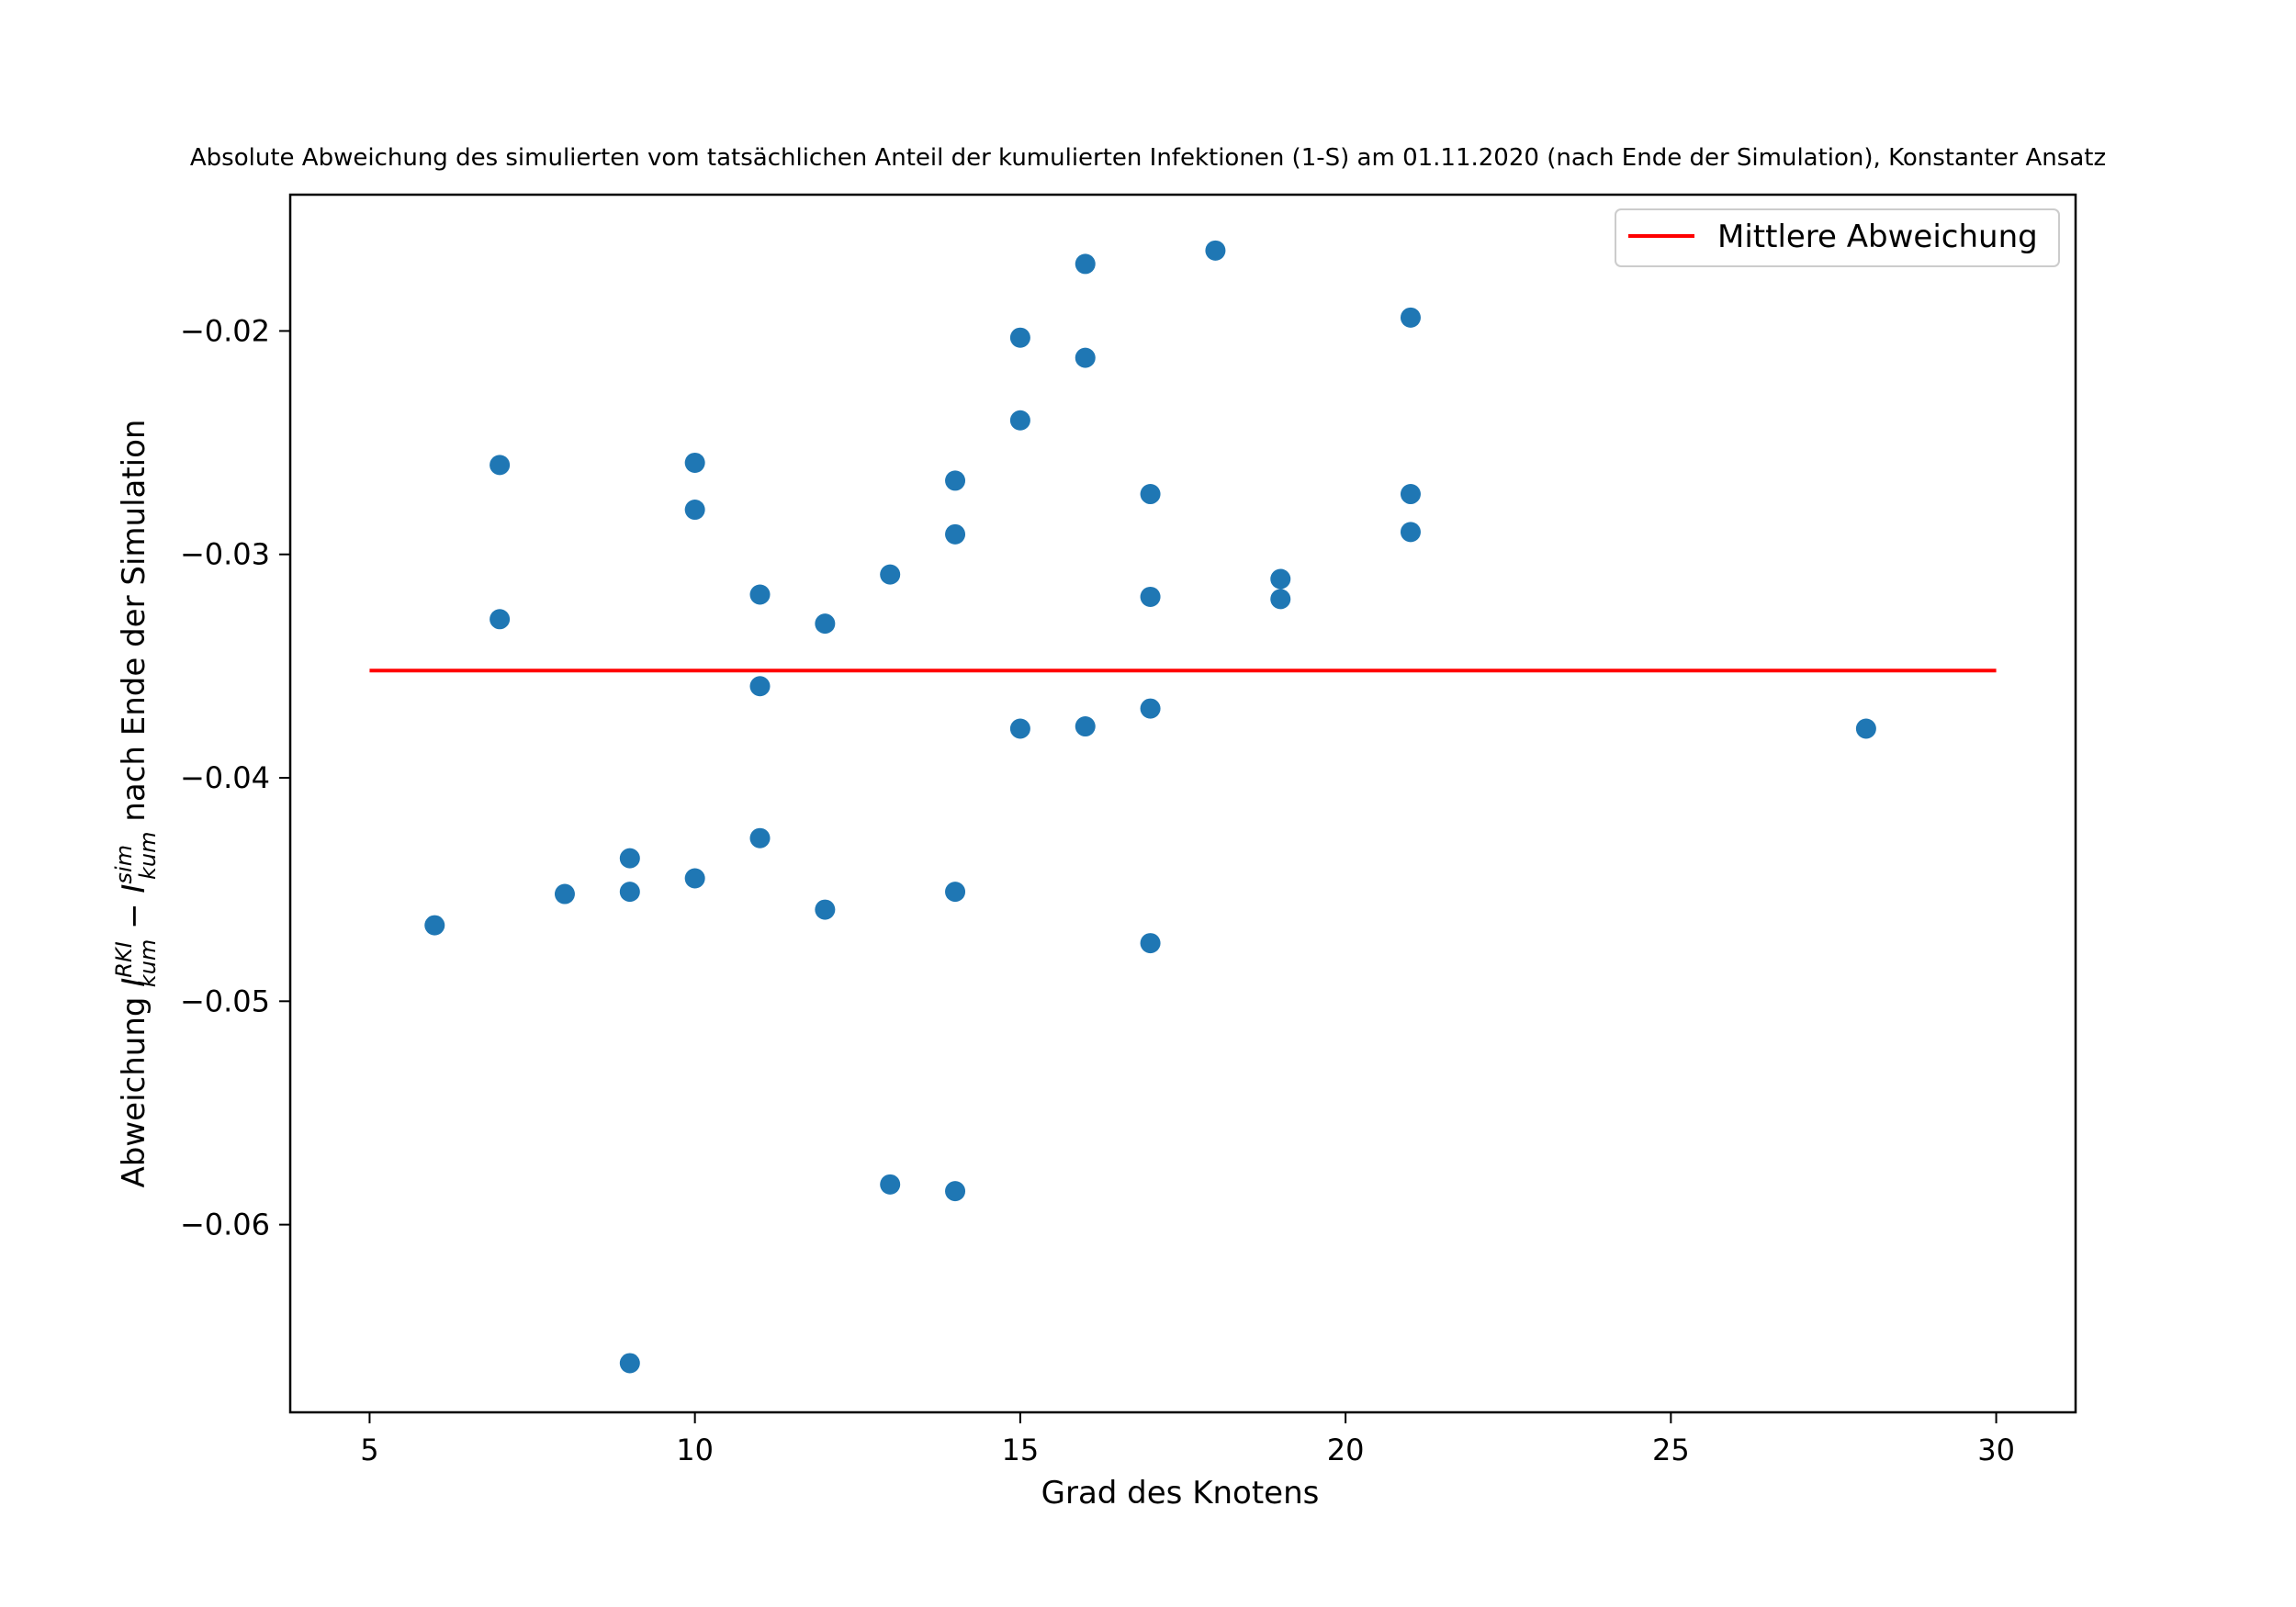 The width and height of the screenshot is (2296, 1607). Describe the element at coordinates (1180, 1493) in the screenshot. I see `x-axis-label: Grad des Knotens` at that location.